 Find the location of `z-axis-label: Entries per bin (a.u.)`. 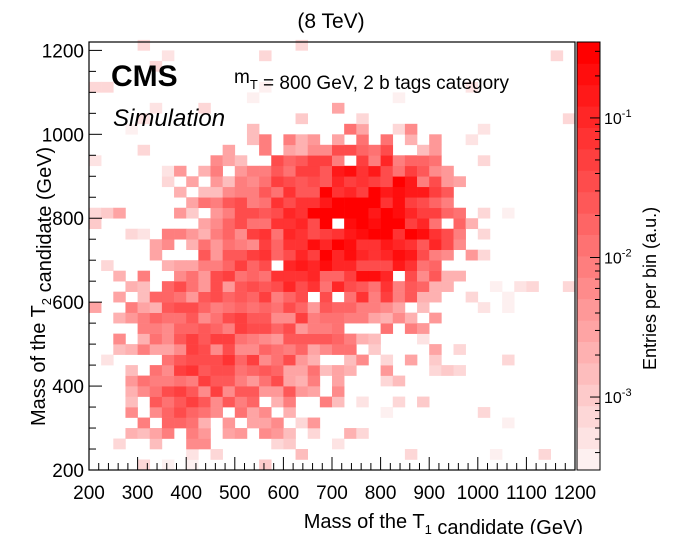

z-axis-label: Entries per bin (a.u.) is located at coordinates (650, 288).